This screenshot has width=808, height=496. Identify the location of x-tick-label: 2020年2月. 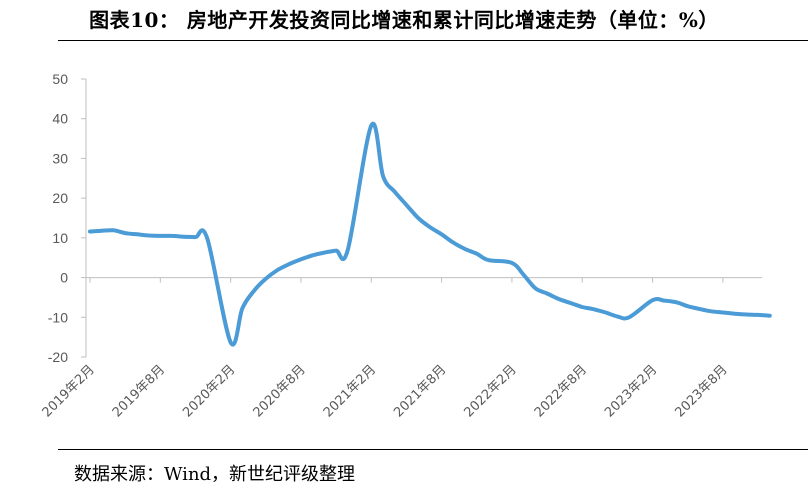
(209, 391).